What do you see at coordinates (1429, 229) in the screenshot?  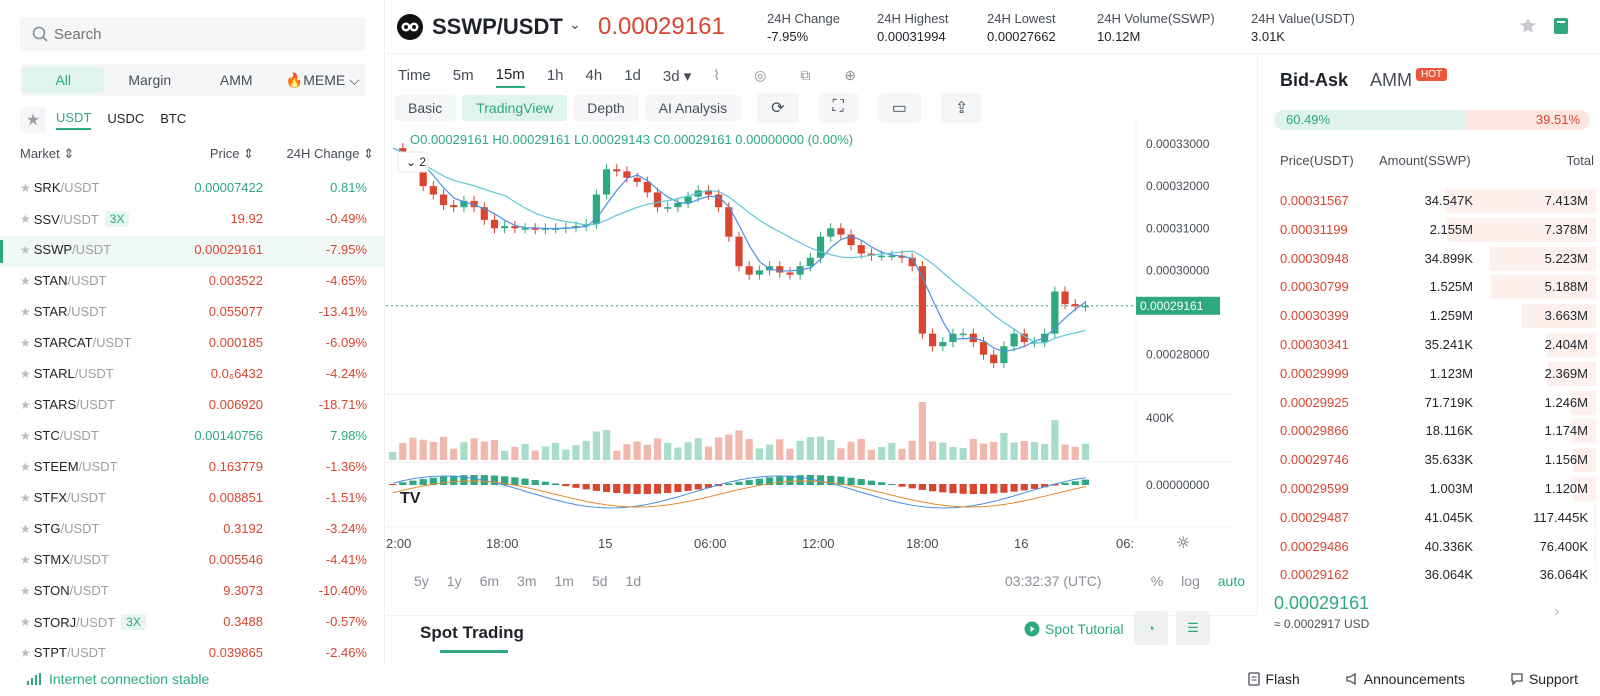 I see `ask-row: 0.00031199 2.155M 7.378M` at bounding box center [1429, 229].